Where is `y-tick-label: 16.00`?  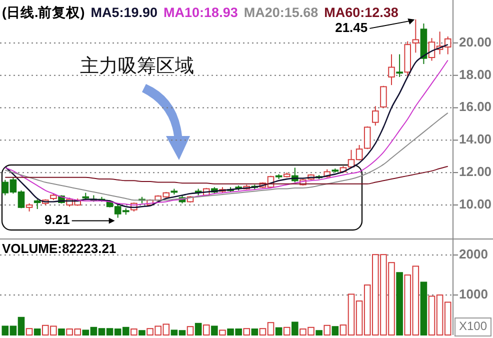
y-tick-label: 16.00 is located at coordinates (475, 106).